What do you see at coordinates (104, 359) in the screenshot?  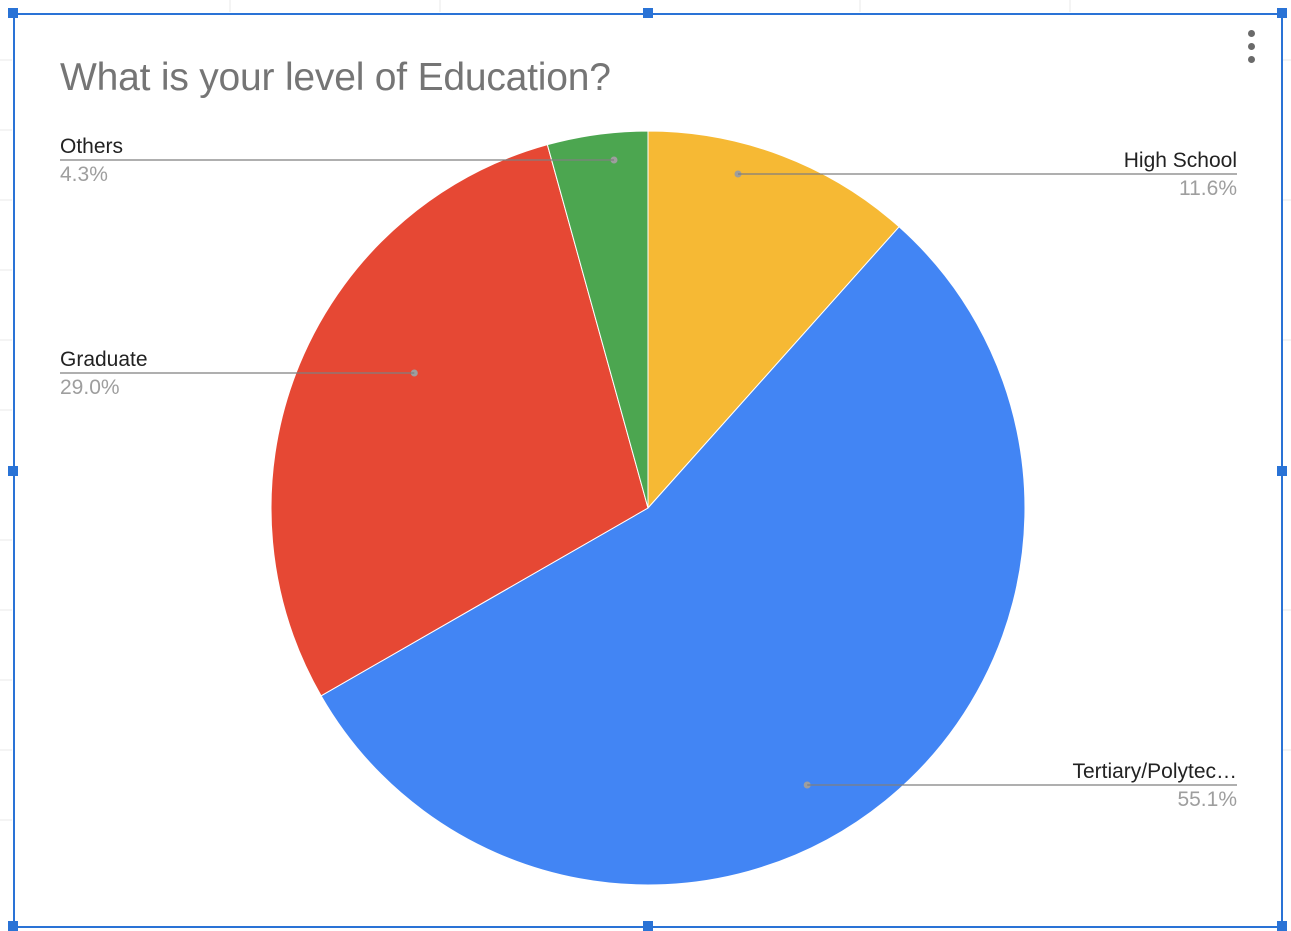 I see `slice-label-graduate: Graduate` at bounding box center [104, 359].